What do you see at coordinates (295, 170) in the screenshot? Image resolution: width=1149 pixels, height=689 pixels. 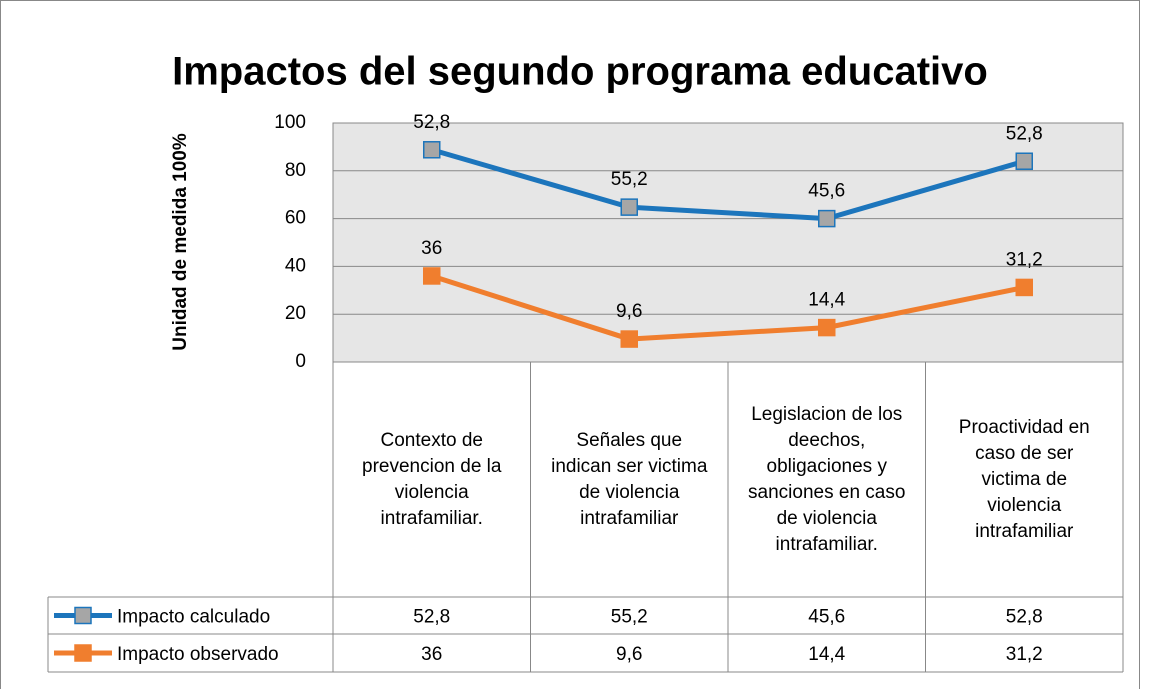 I see `y-tick-label: 80` at bounding box center [295, 170].